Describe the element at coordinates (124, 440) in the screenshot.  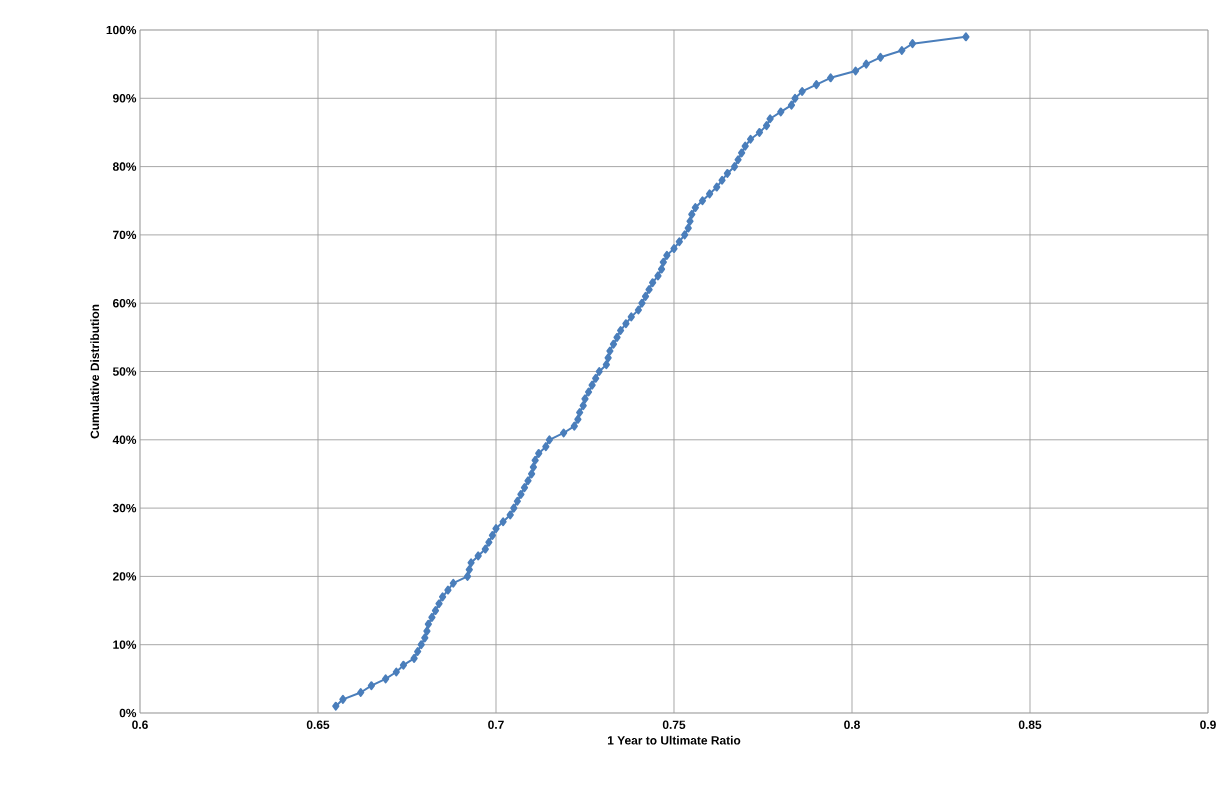
I see `y-tick-label: 40%` at that location.